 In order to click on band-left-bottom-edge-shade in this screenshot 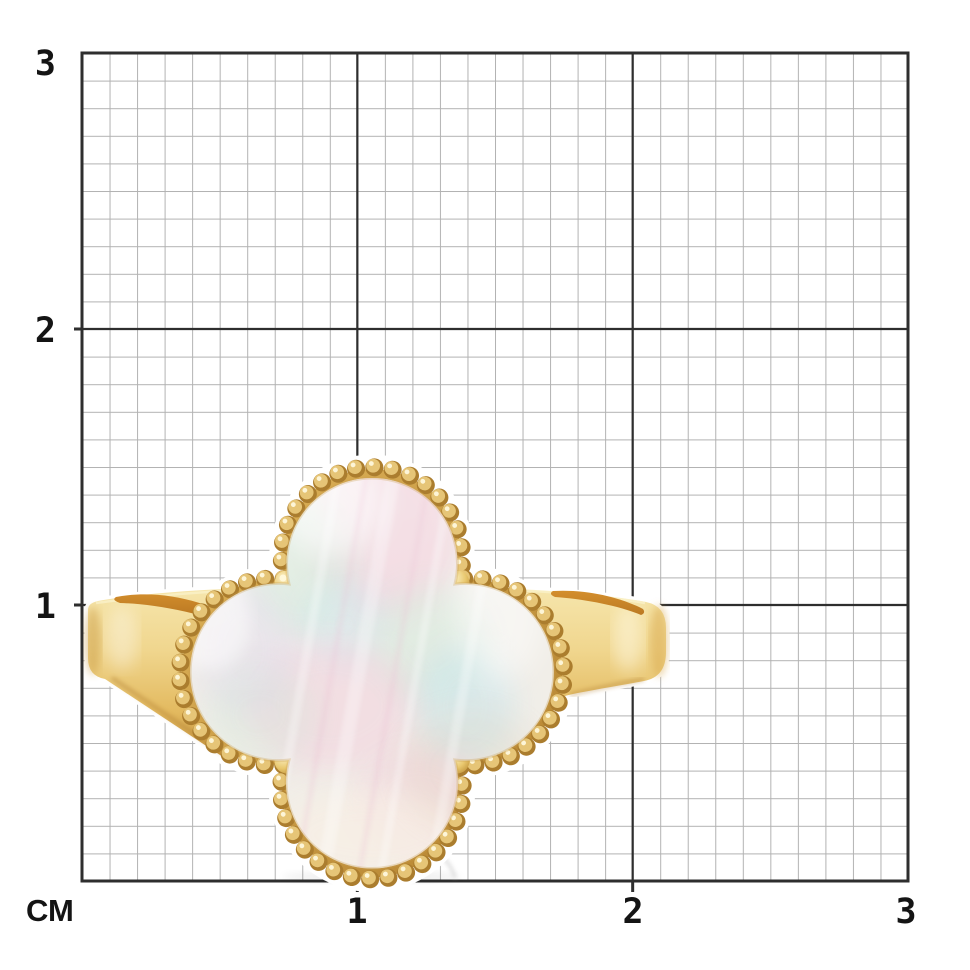, I will do `click(167, 715)`.